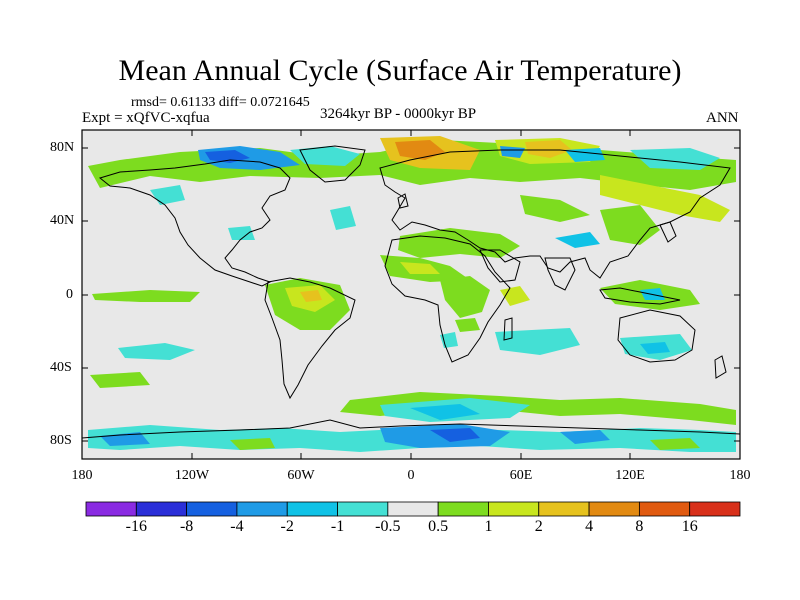 This screenshot has height=600, width=800. I want to click on lat-label: 80S, so click(61, 440).